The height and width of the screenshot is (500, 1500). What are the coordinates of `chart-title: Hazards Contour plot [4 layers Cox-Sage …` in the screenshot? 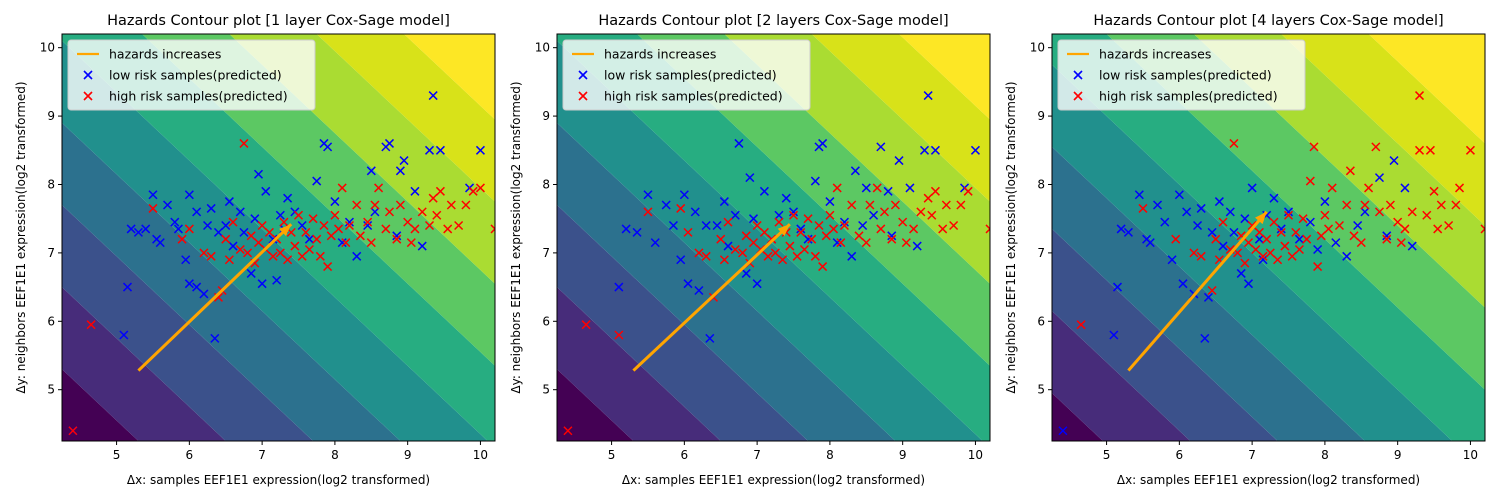 It's located at (1268, 21).